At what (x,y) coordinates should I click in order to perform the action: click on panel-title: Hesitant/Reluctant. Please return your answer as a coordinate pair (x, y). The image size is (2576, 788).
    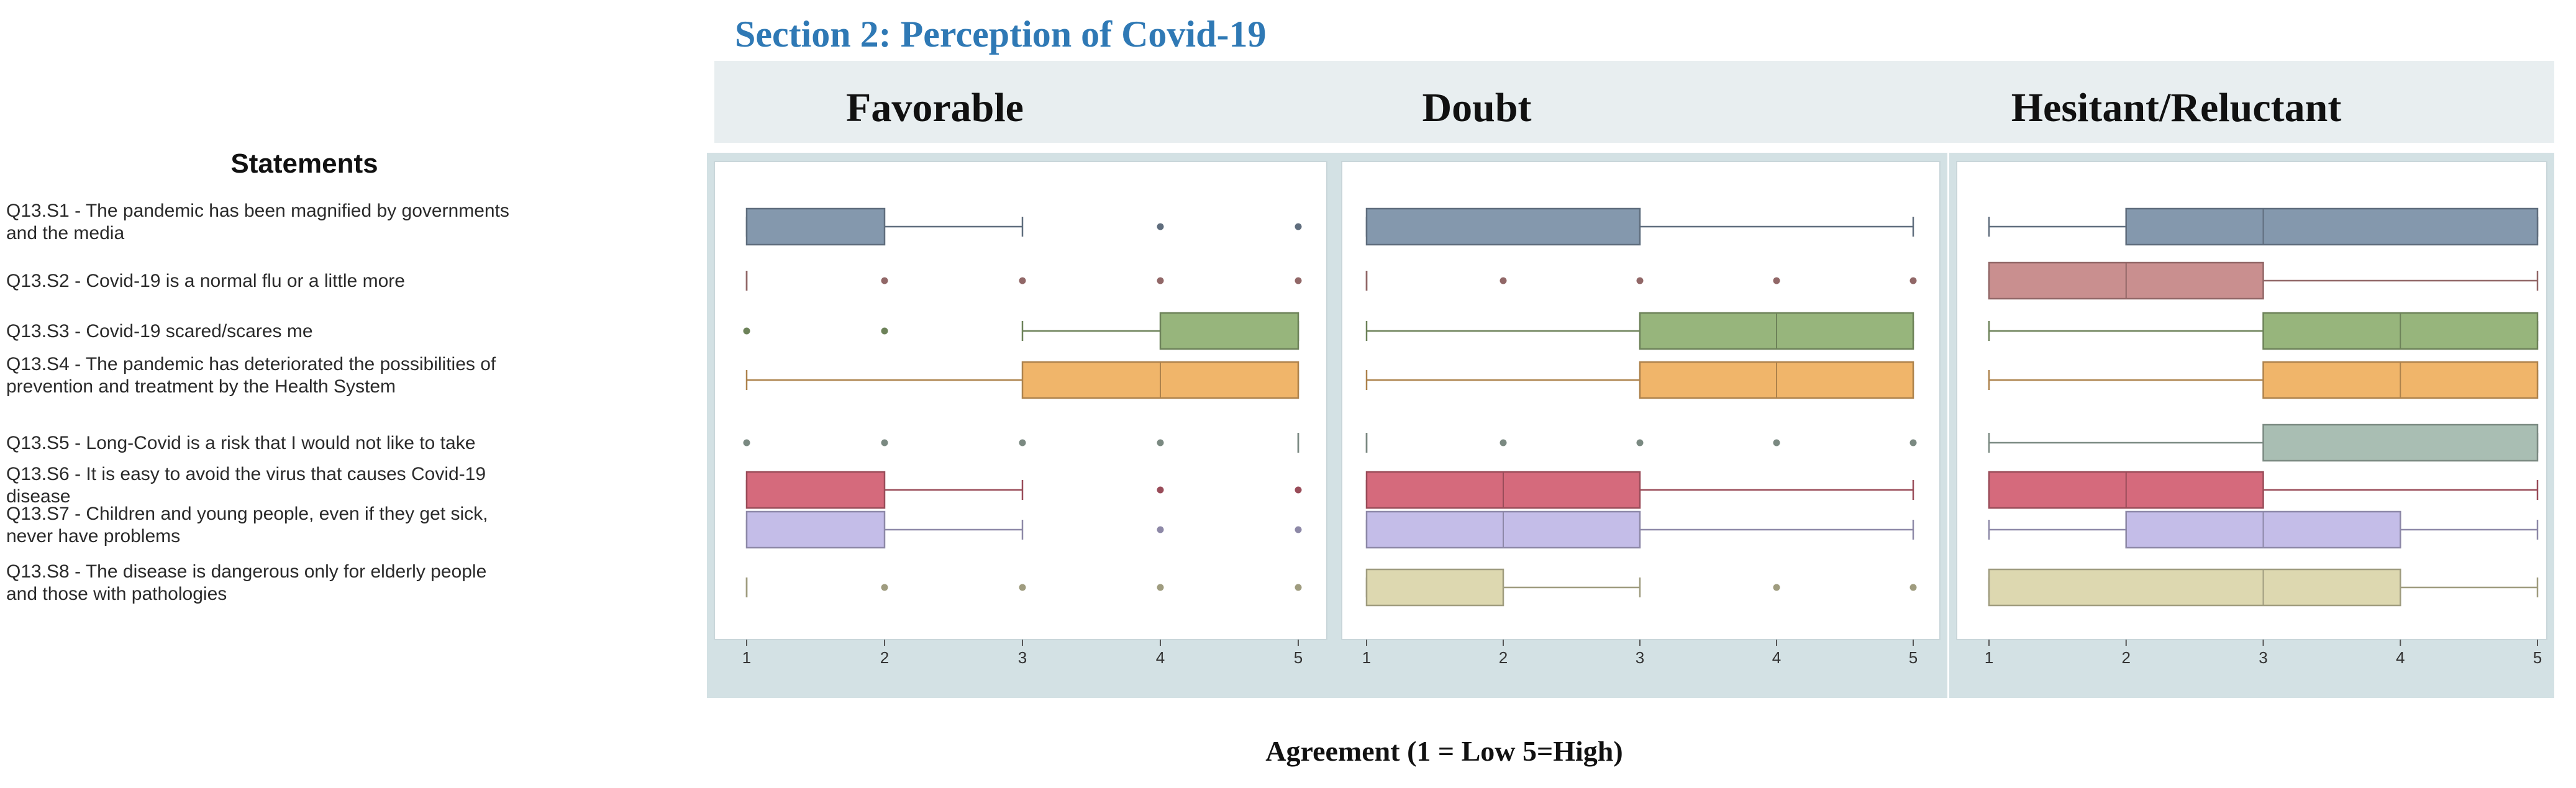
    Looking at the image, I should click on (2176, 107).